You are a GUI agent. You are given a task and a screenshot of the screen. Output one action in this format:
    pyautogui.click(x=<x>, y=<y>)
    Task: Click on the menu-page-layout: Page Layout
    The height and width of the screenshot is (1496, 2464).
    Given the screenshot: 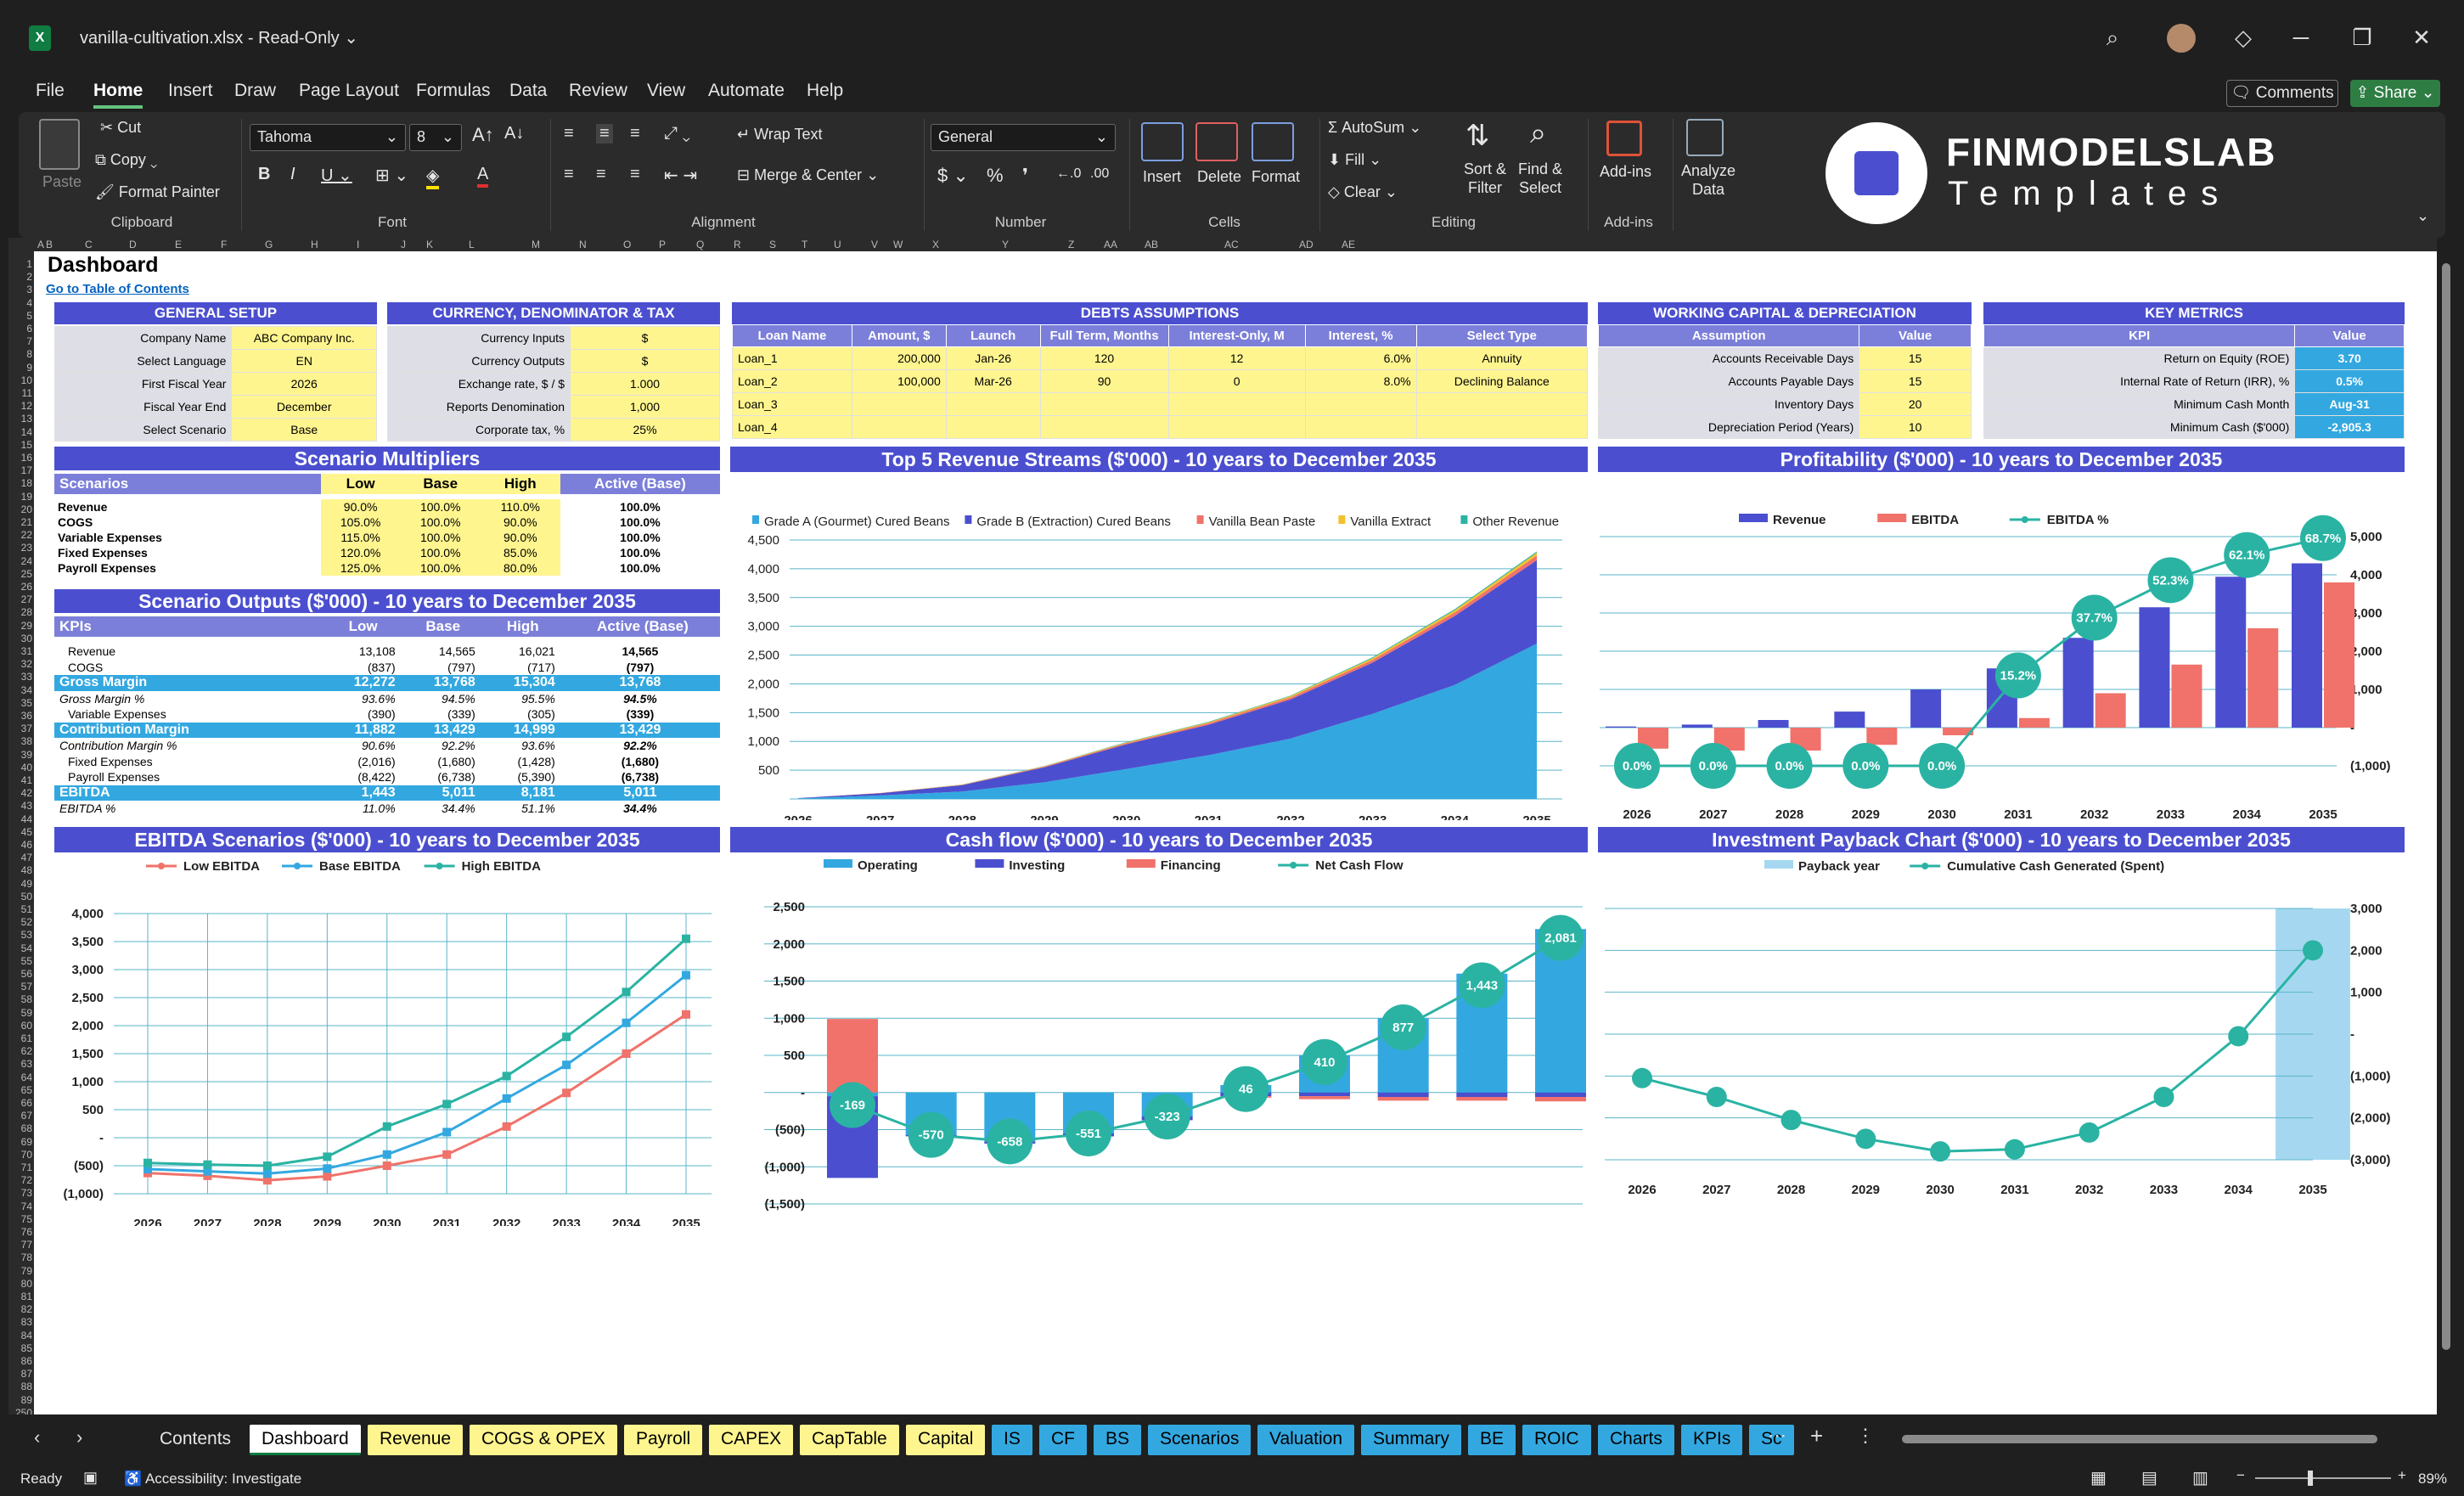 What is the action you would take?
    pyautogui.click(x=349, y=90)
    